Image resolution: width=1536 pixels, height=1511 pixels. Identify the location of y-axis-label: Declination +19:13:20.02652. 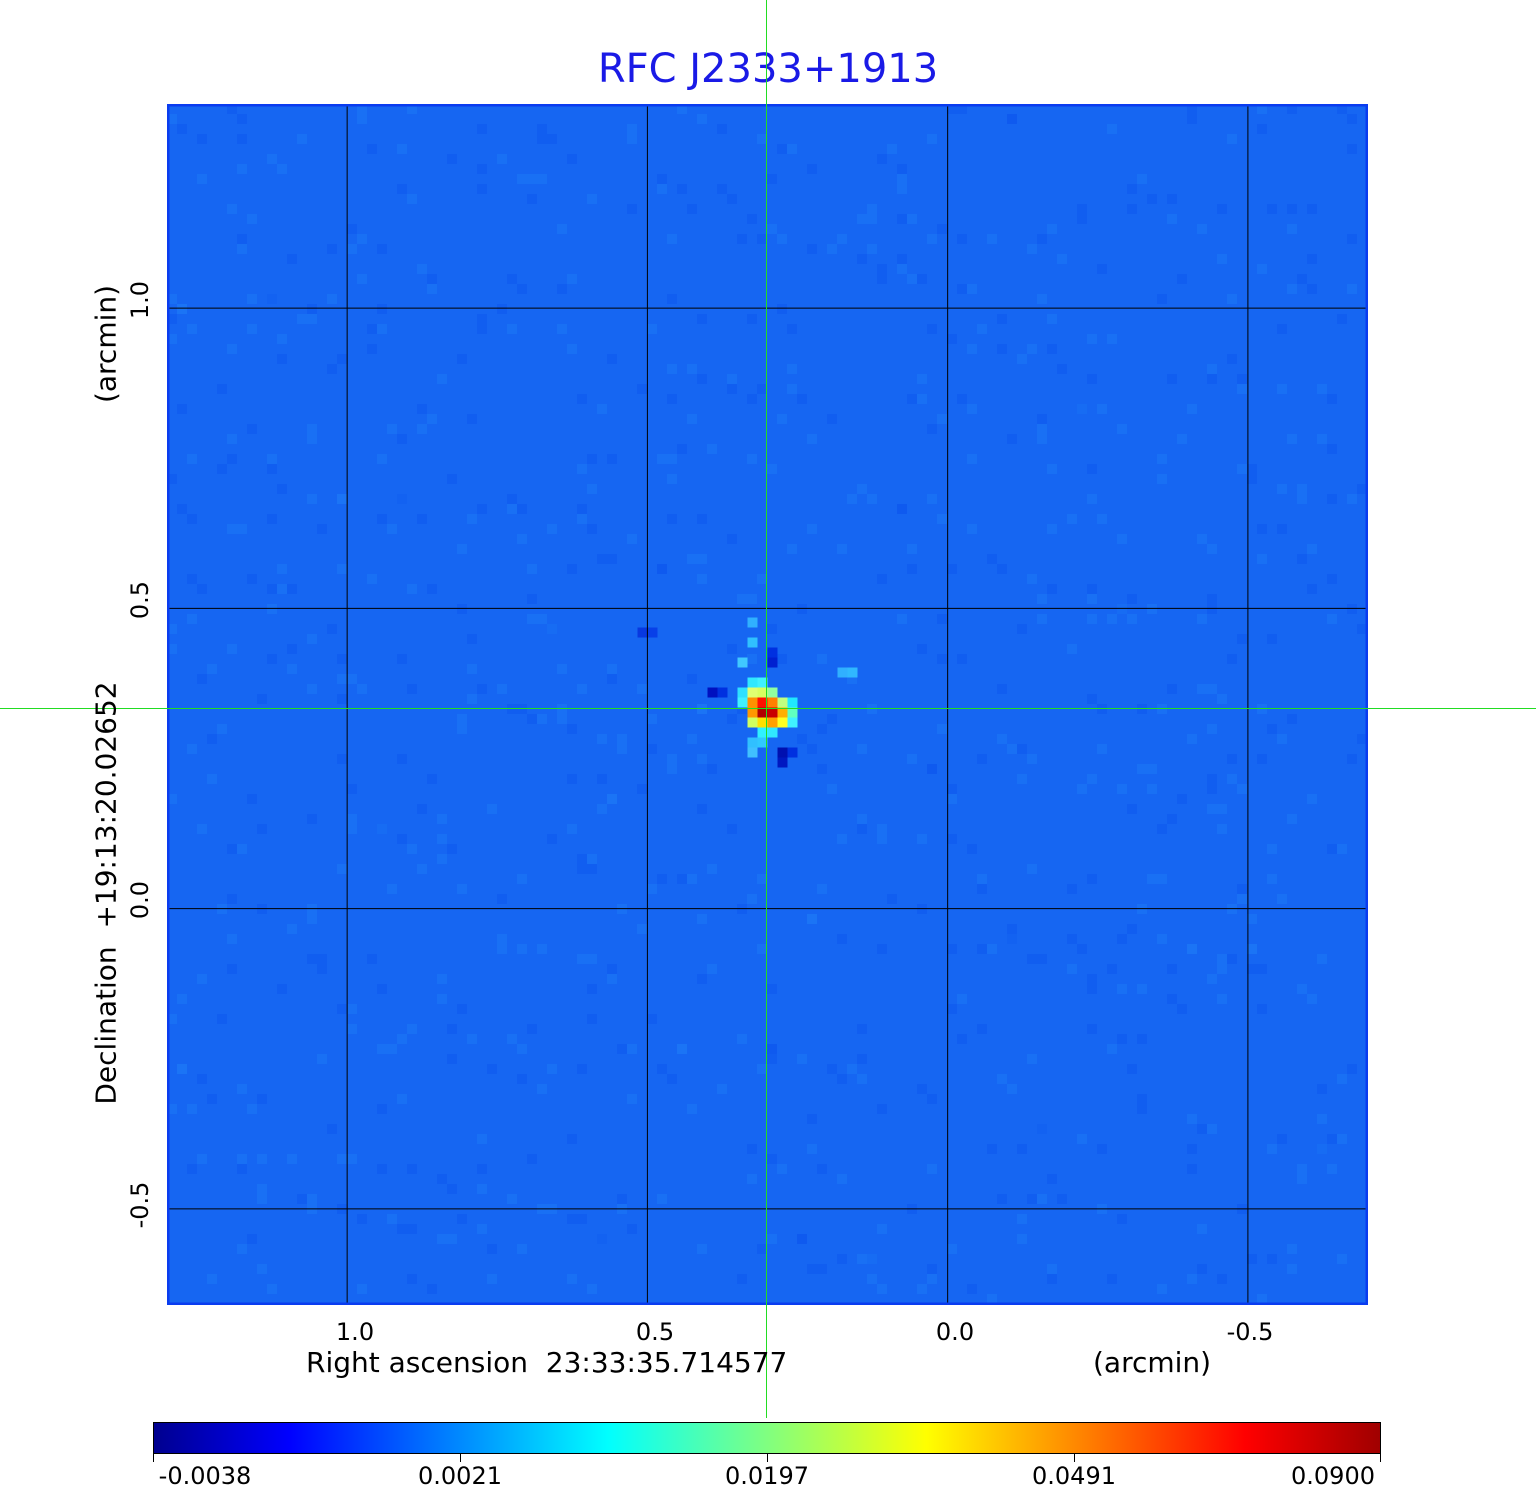
(106, 893).